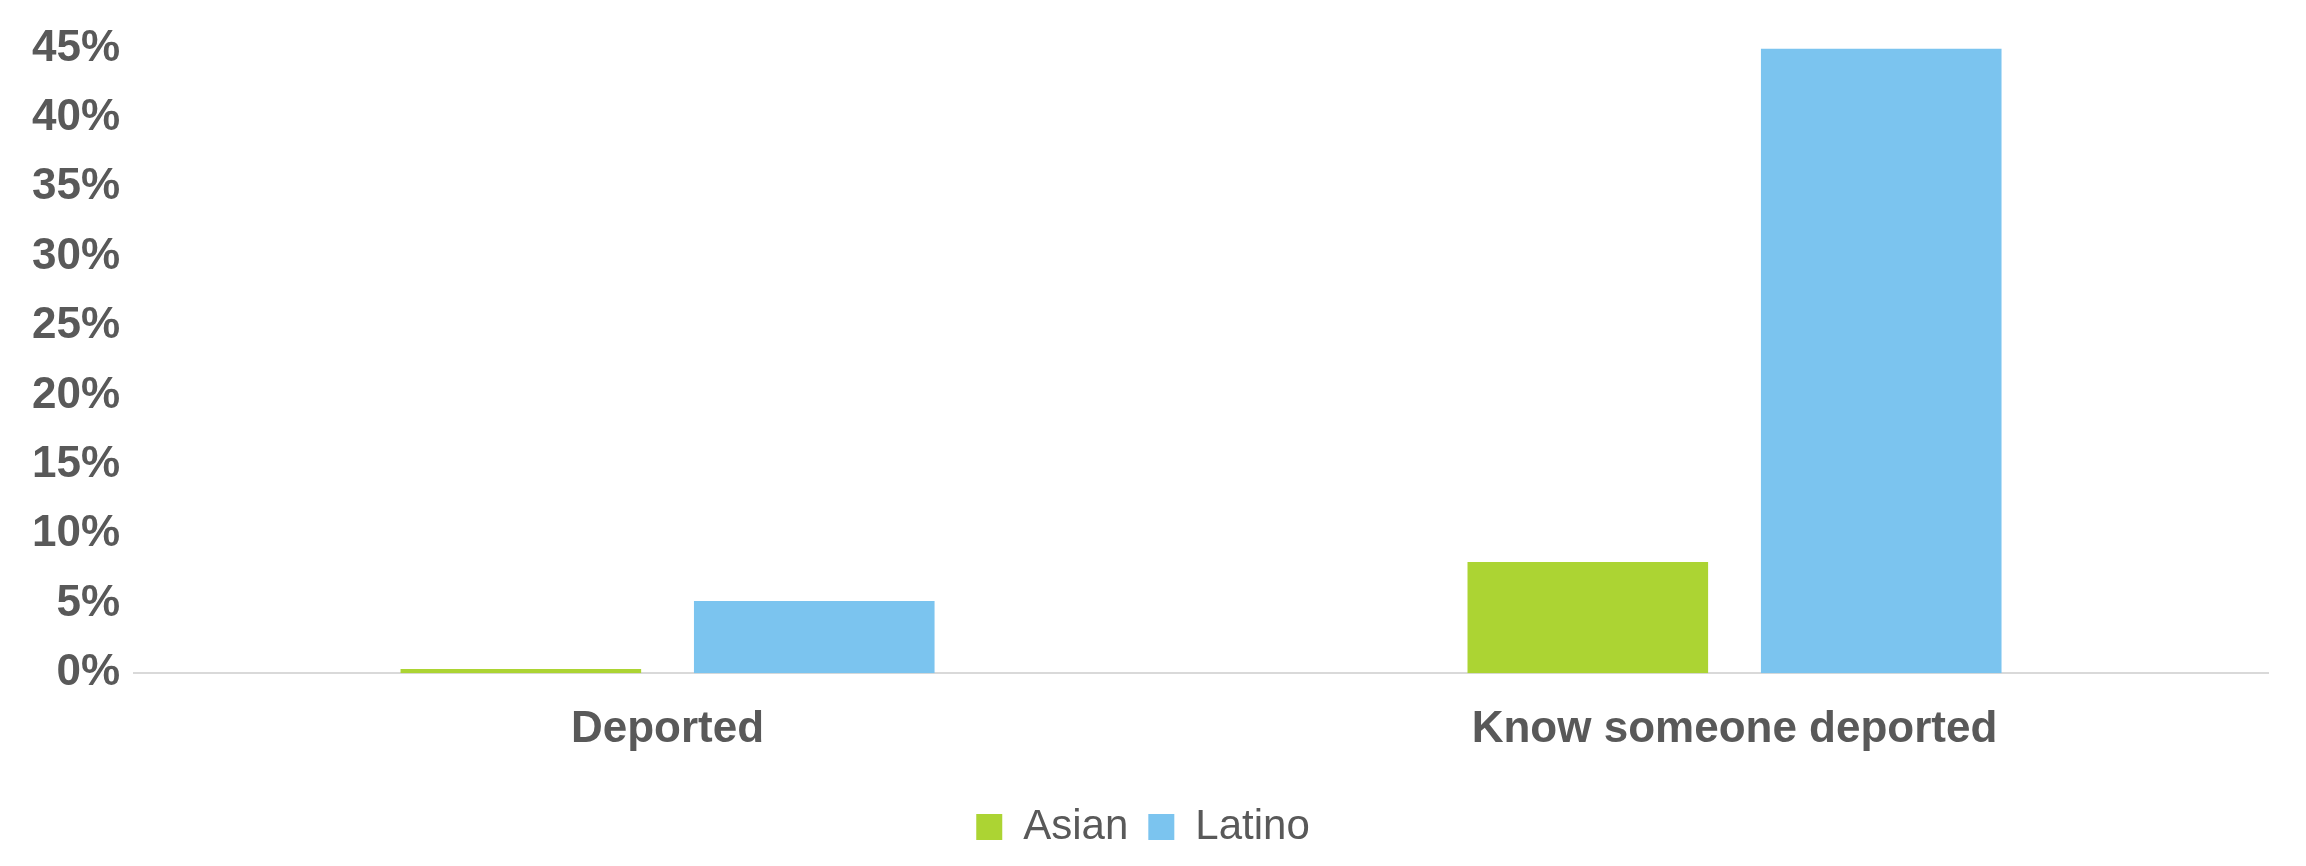 This screenshot has height=866, width=2306. I want to click on y-tick-label: 20%, so click(76, 392).